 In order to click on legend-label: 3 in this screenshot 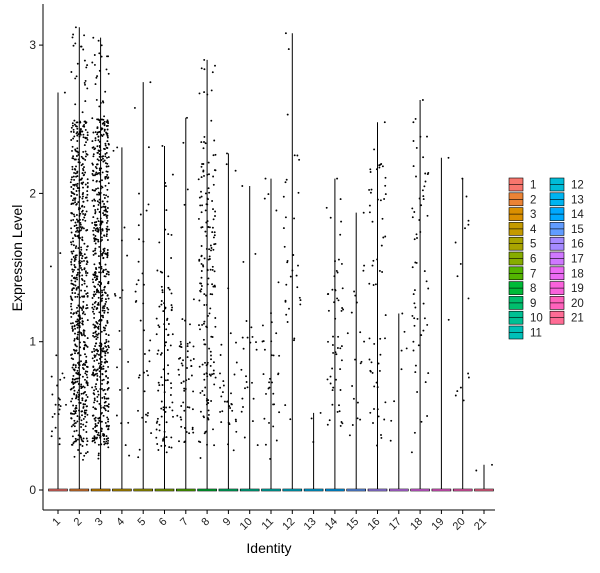, I will do `click(533, 215)`.